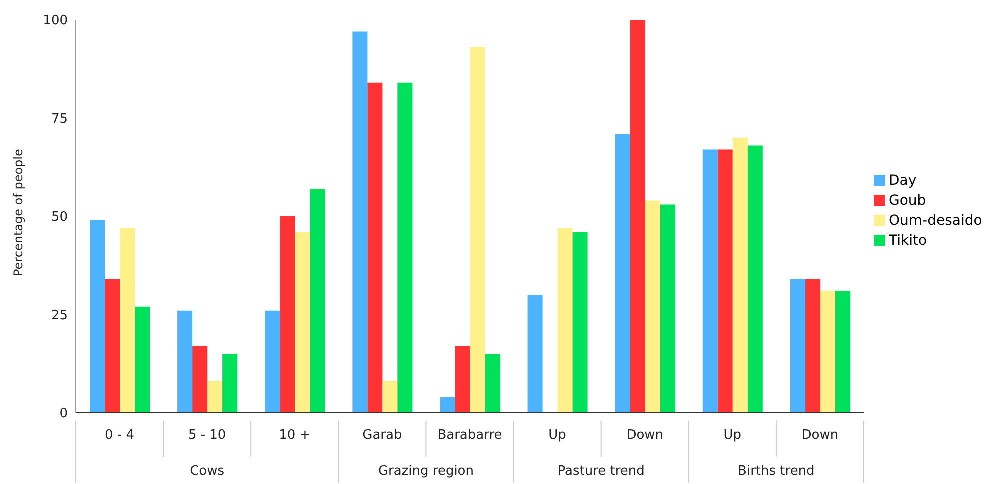  Describe the element at coordinates (59, 119) in the screenshot. I see `y-tick-label: 75` at that location.